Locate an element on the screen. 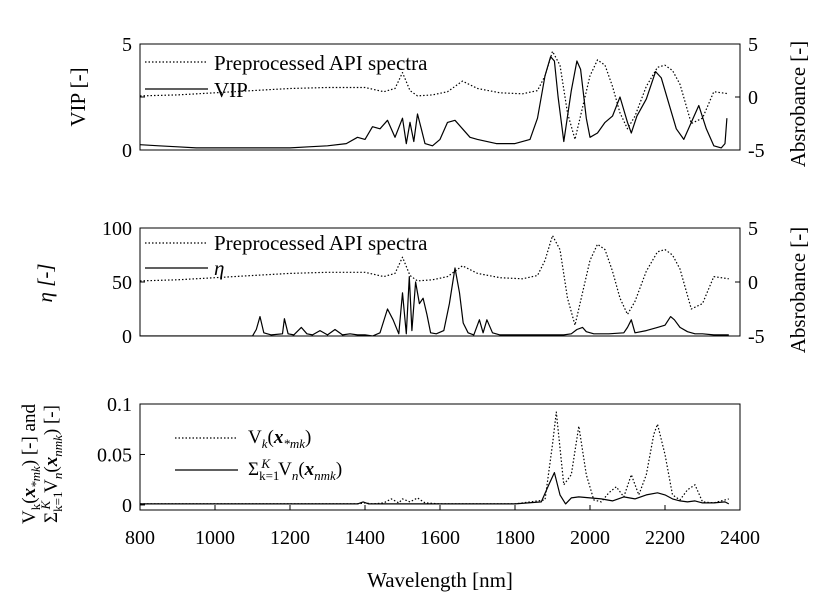 This screenshot has width=820, height=594. panel-vk-legend: Vk(x*mk) Σk=1K Vn(xnmk) is located at coordinates (258, 455).